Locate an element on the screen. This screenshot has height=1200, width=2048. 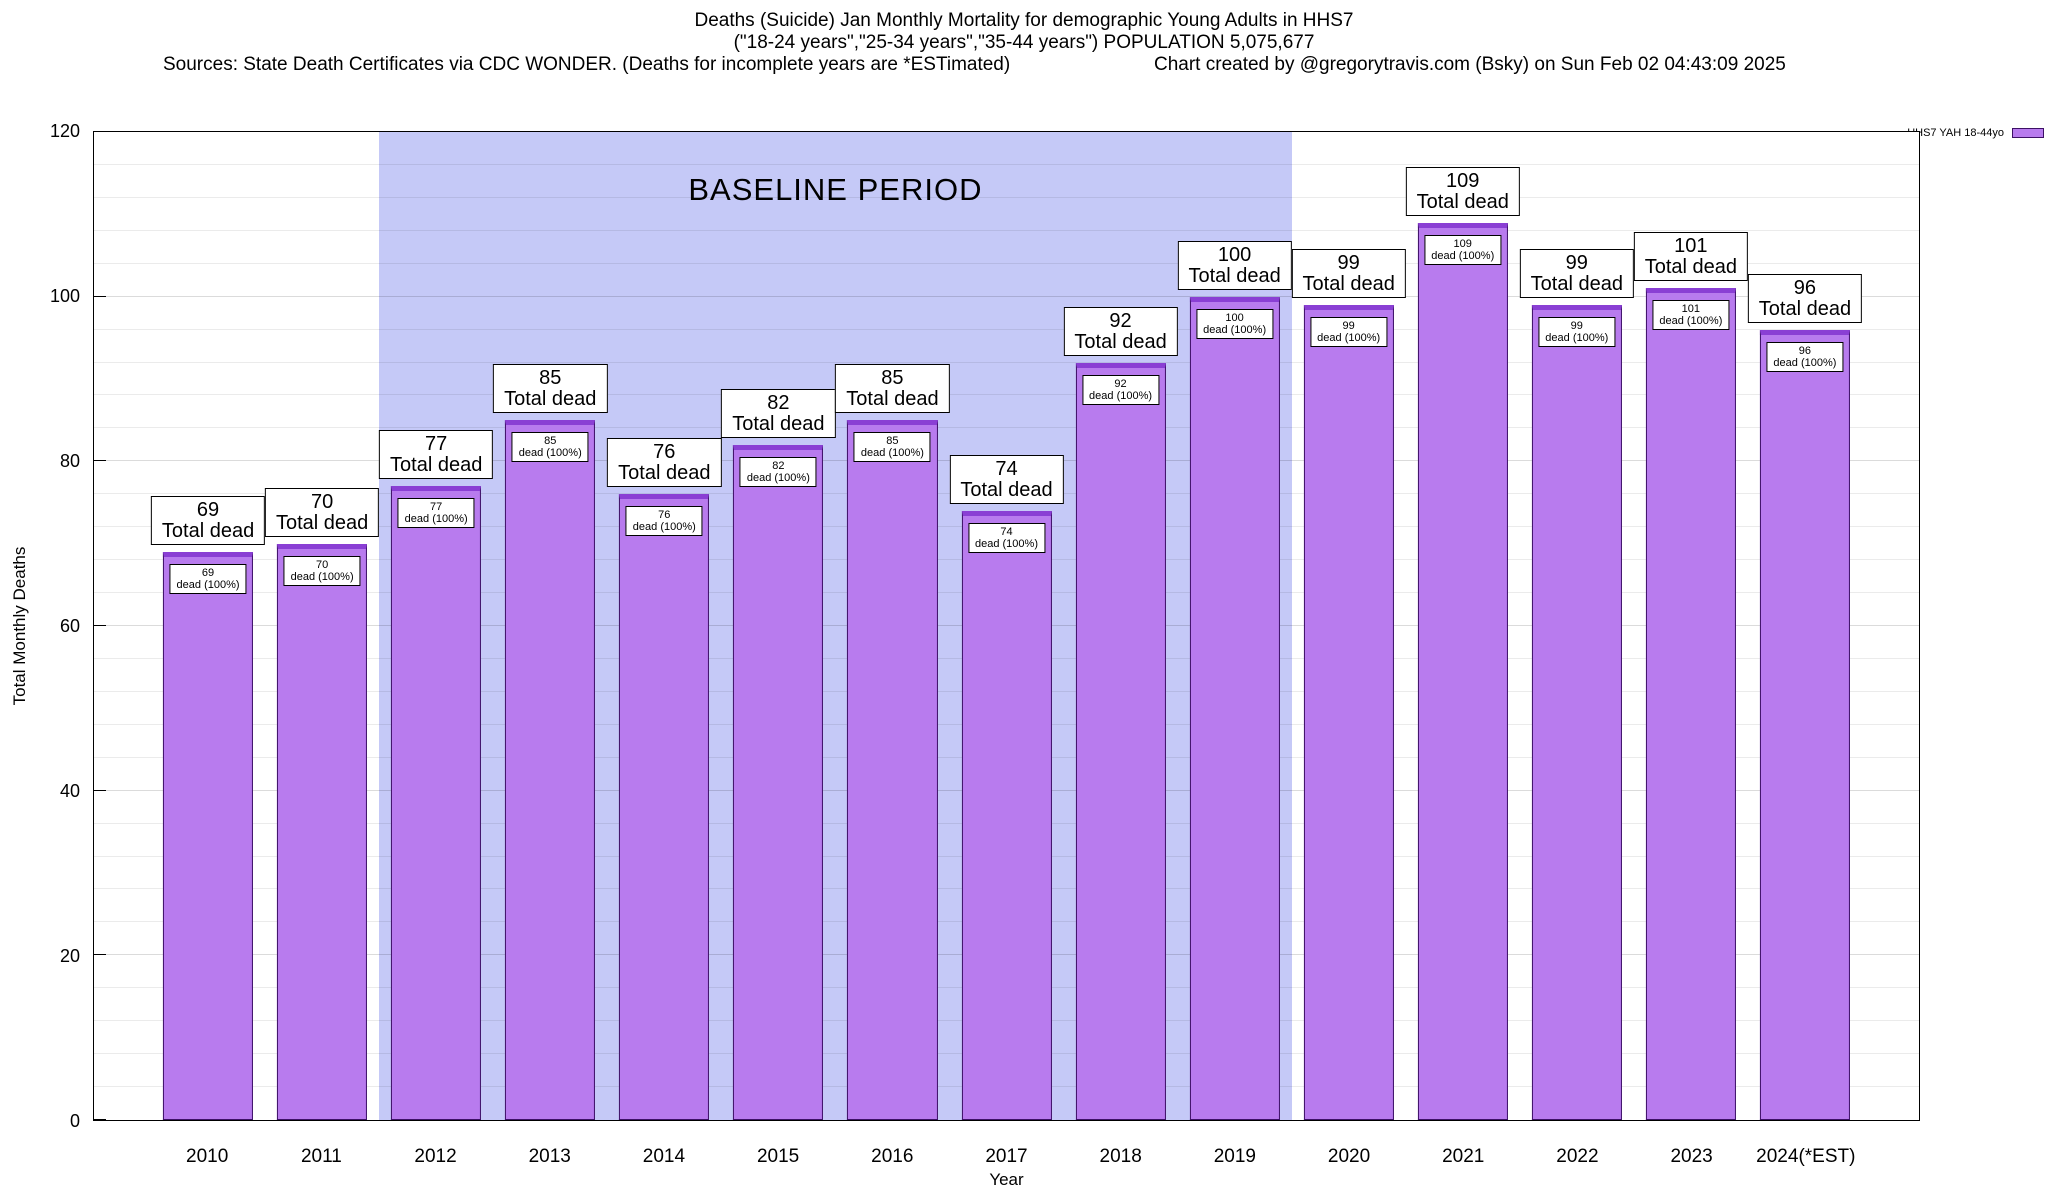
bar-2011: 70 dead (100%) is located at coordinates (322, 831).